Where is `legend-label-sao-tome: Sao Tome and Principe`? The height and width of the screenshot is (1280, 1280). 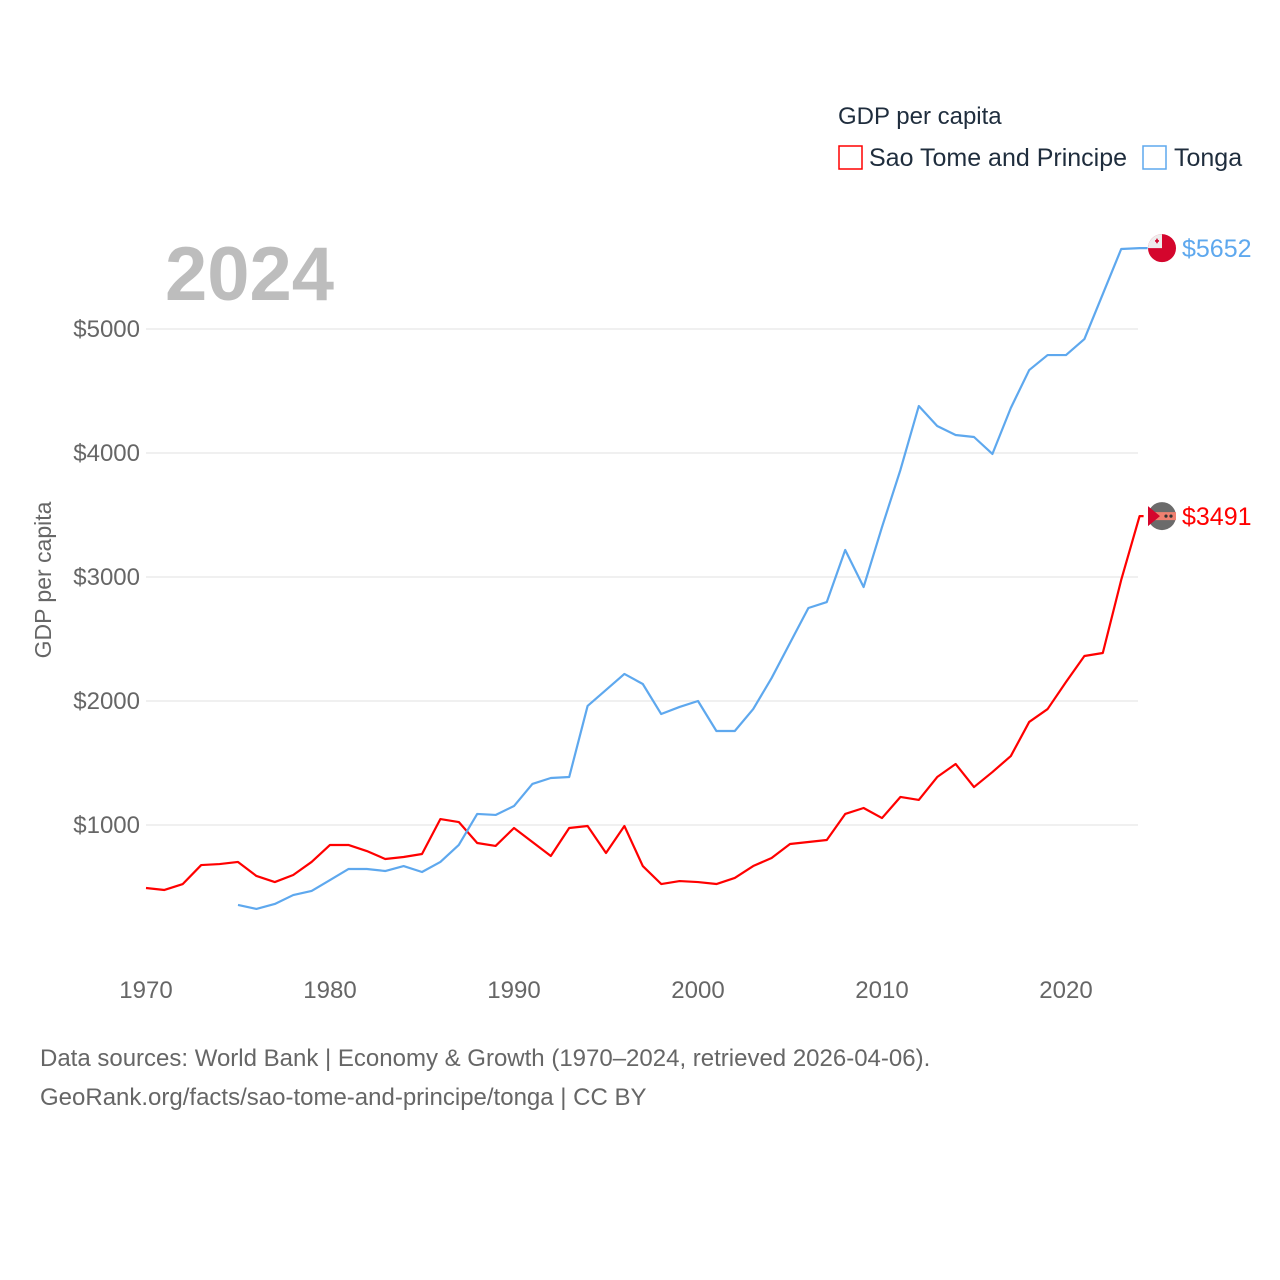
legend-label-sao-tome: Sao Tome and Principe is located at coordinates (998, 158).